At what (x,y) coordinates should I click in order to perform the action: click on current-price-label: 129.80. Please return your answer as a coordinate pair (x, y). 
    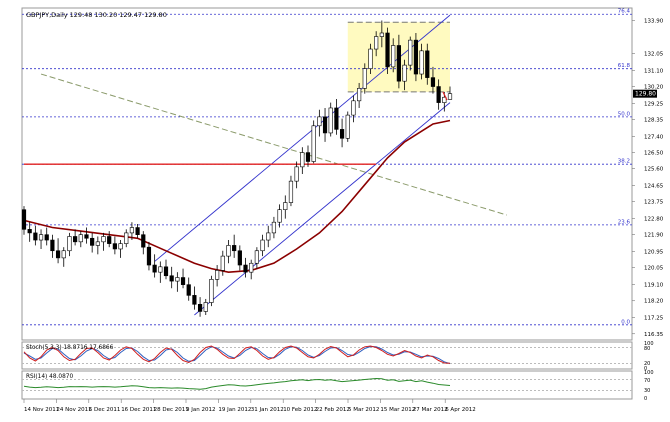
    Looking at the image, I should click on (645, 94).